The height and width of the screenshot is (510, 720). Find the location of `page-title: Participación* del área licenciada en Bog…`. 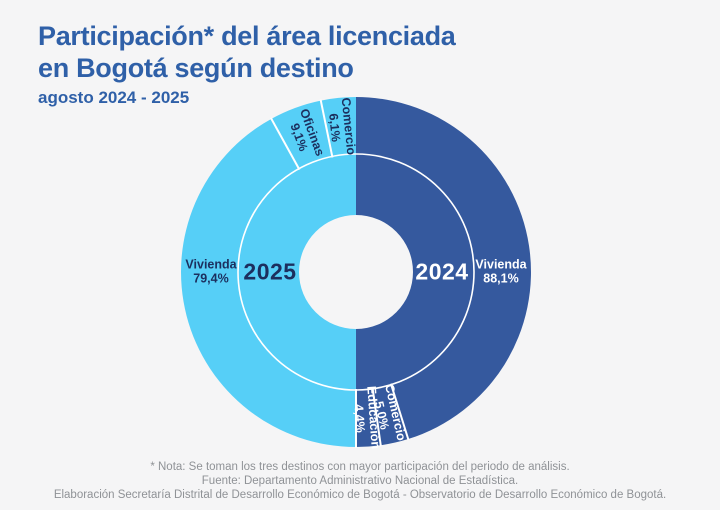

page-title: Participación* del área licenciada en Bog… is located at coordinates (247, 52).